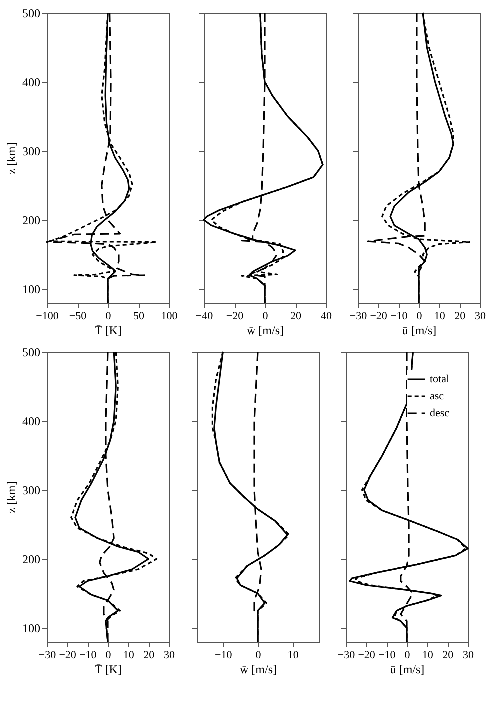 The width and height of the screenshot is (500, 724). I want to click on legend-label: total, so click(440, 380).